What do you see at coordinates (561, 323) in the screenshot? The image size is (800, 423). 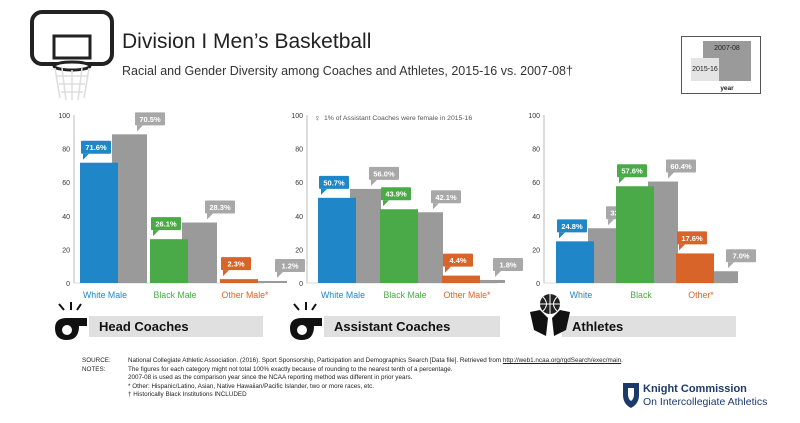 I see `panel-3-right-hand-icon` at bounding box center [561, 323].